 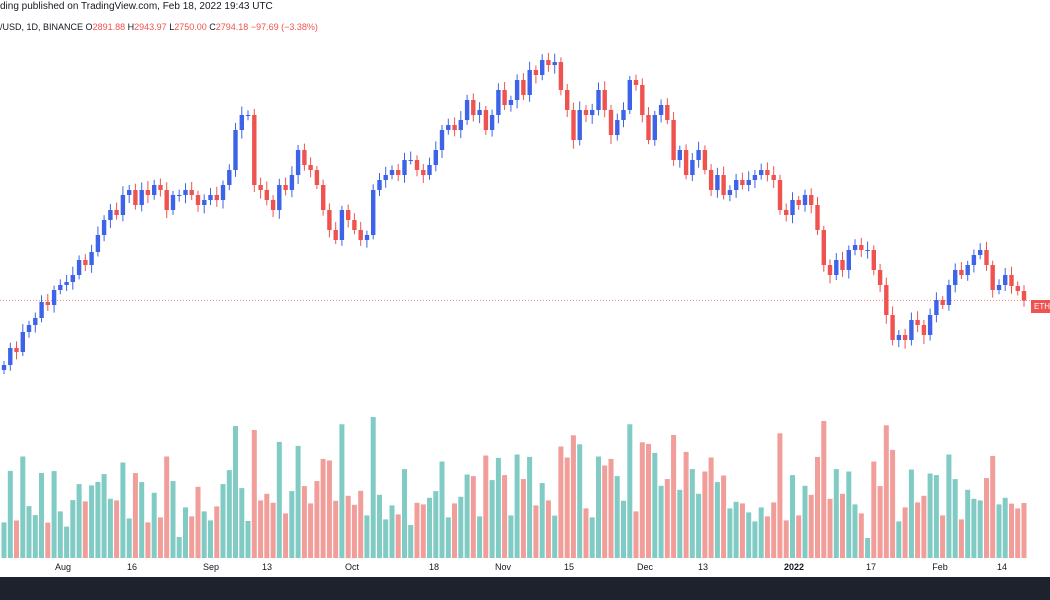 What do you see at coordinates (434, 567) in the screenshot?
I see `x-tick-label: 18` at bounding box center [434, 567].